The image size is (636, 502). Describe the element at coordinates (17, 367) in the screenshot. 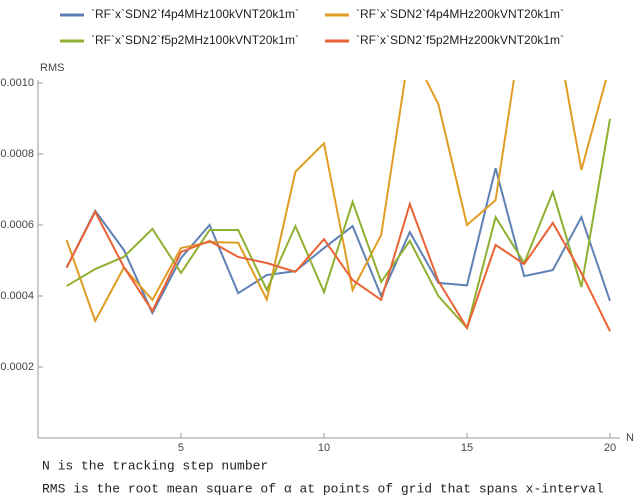

I see `y-tick-label: 0.0002` at that location.